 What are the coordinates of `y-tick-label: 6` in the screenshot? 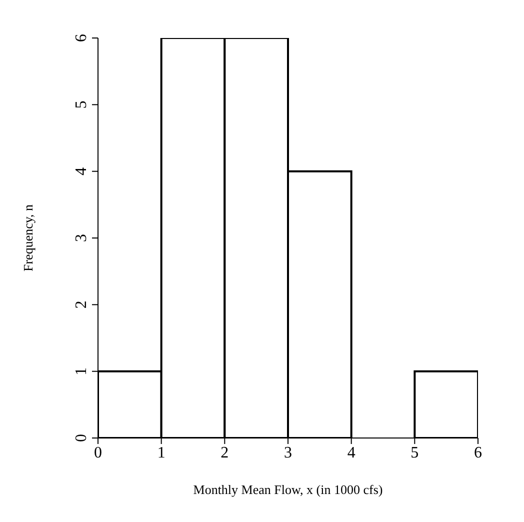 It's located at (81, 38).